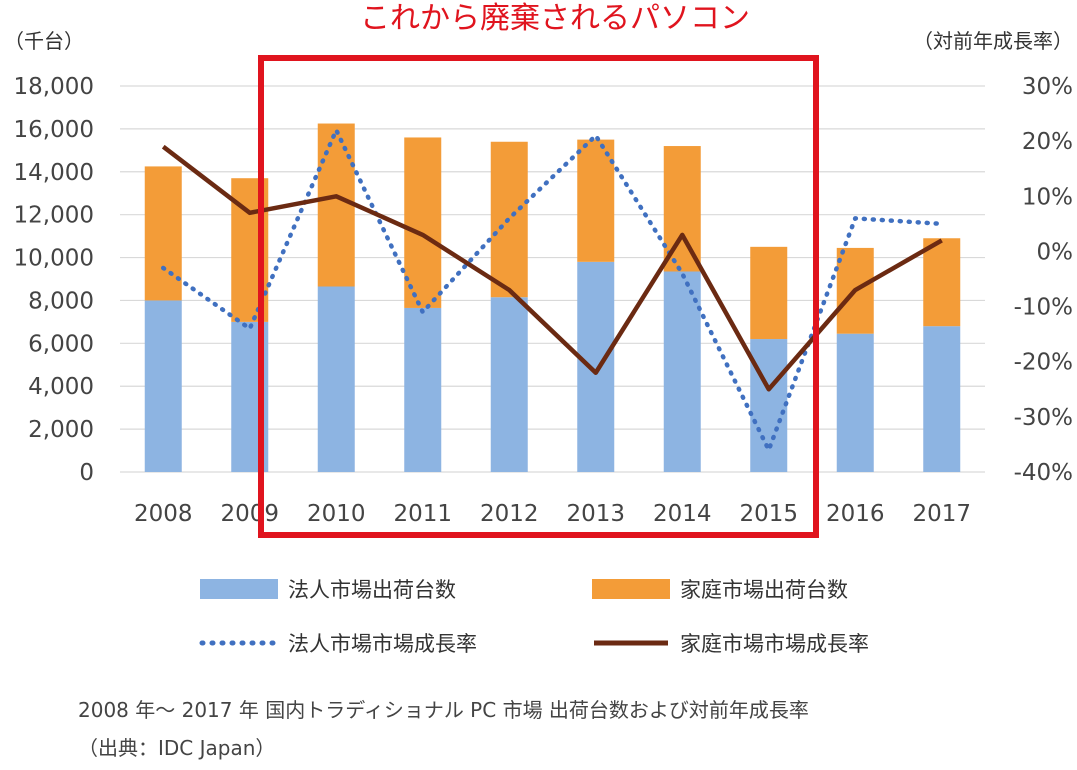 This screenshot has height=770, width=1077. What do you see at coordinates (163, 514) in the screenshot?
I see `x-tick-label: 2008` at bounding box center [163, 514].